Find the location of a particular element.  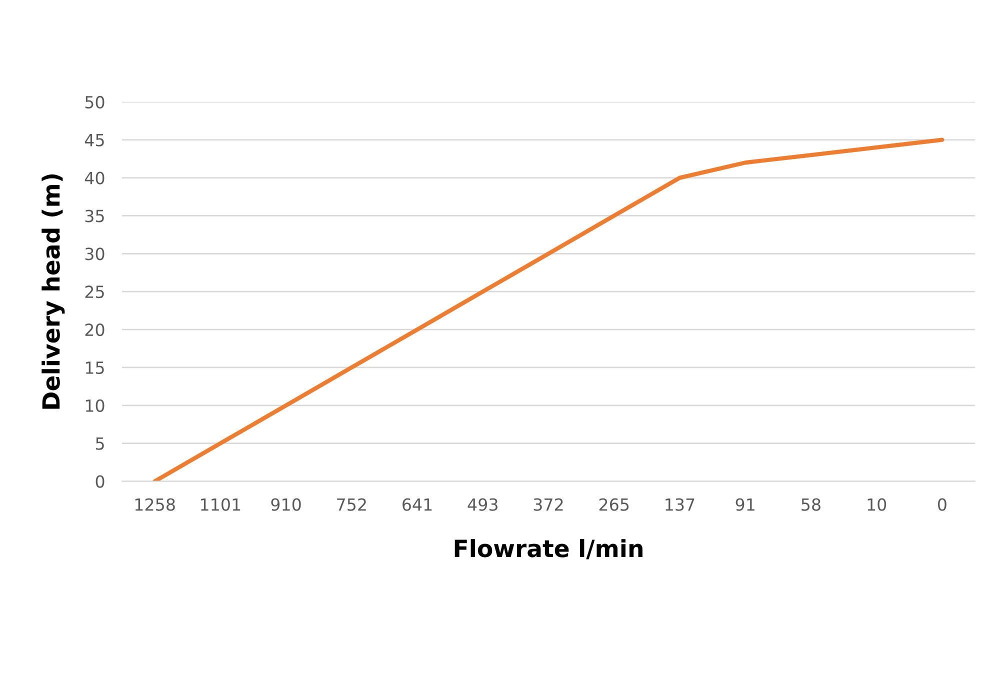

y-tick-label: 40 is located at coordinates (94, 178).